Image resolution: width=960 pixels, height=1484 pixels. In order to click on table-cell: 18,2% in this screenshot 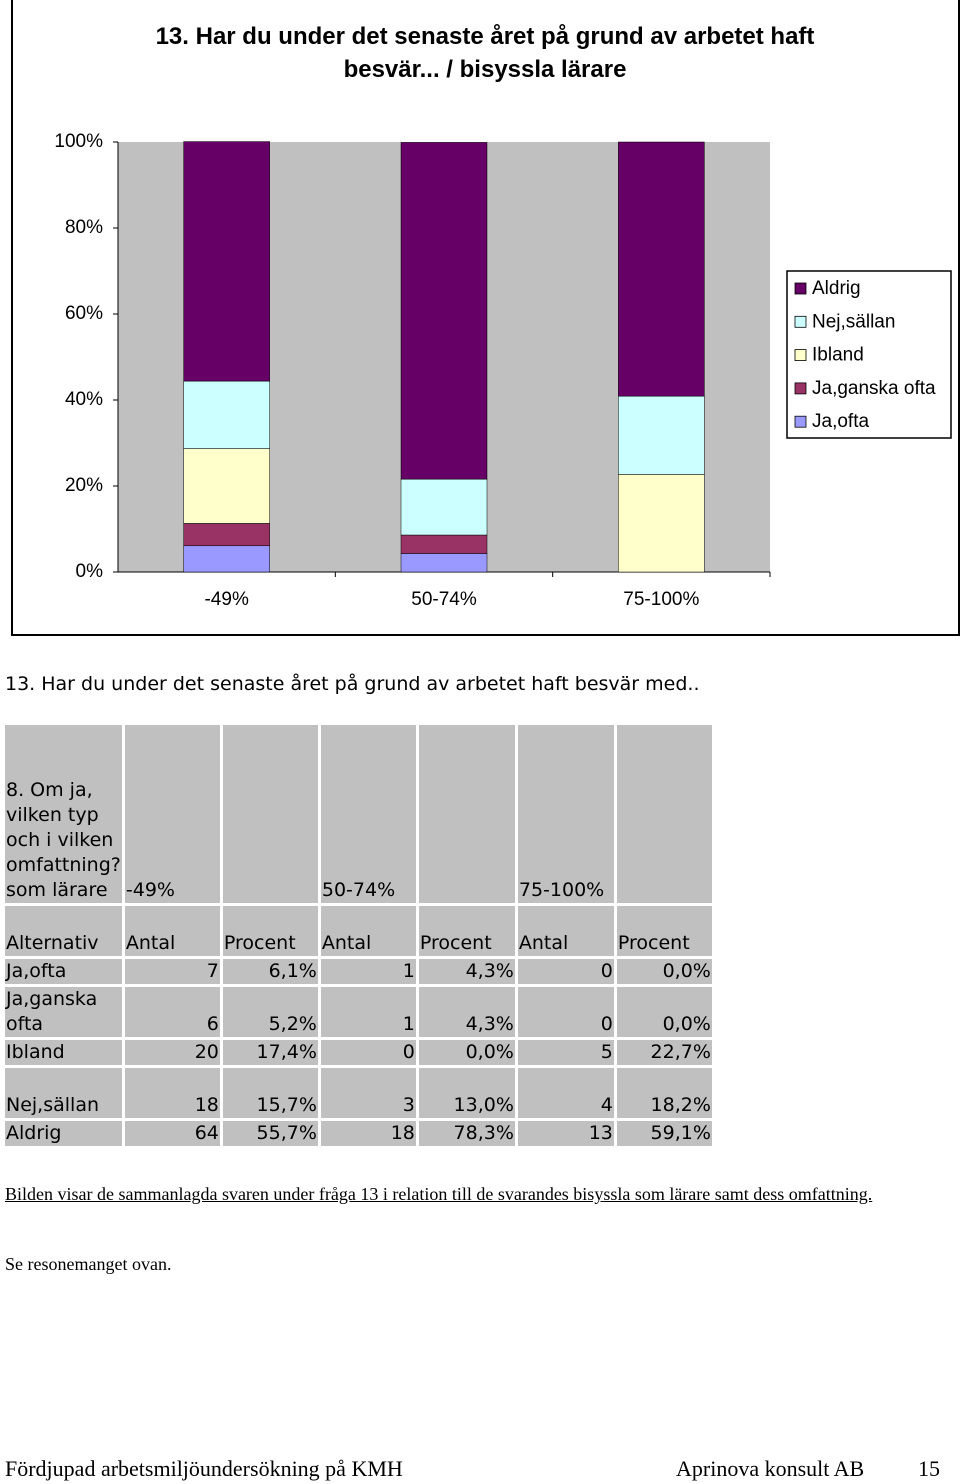, I will do `click(664, 1093)`.